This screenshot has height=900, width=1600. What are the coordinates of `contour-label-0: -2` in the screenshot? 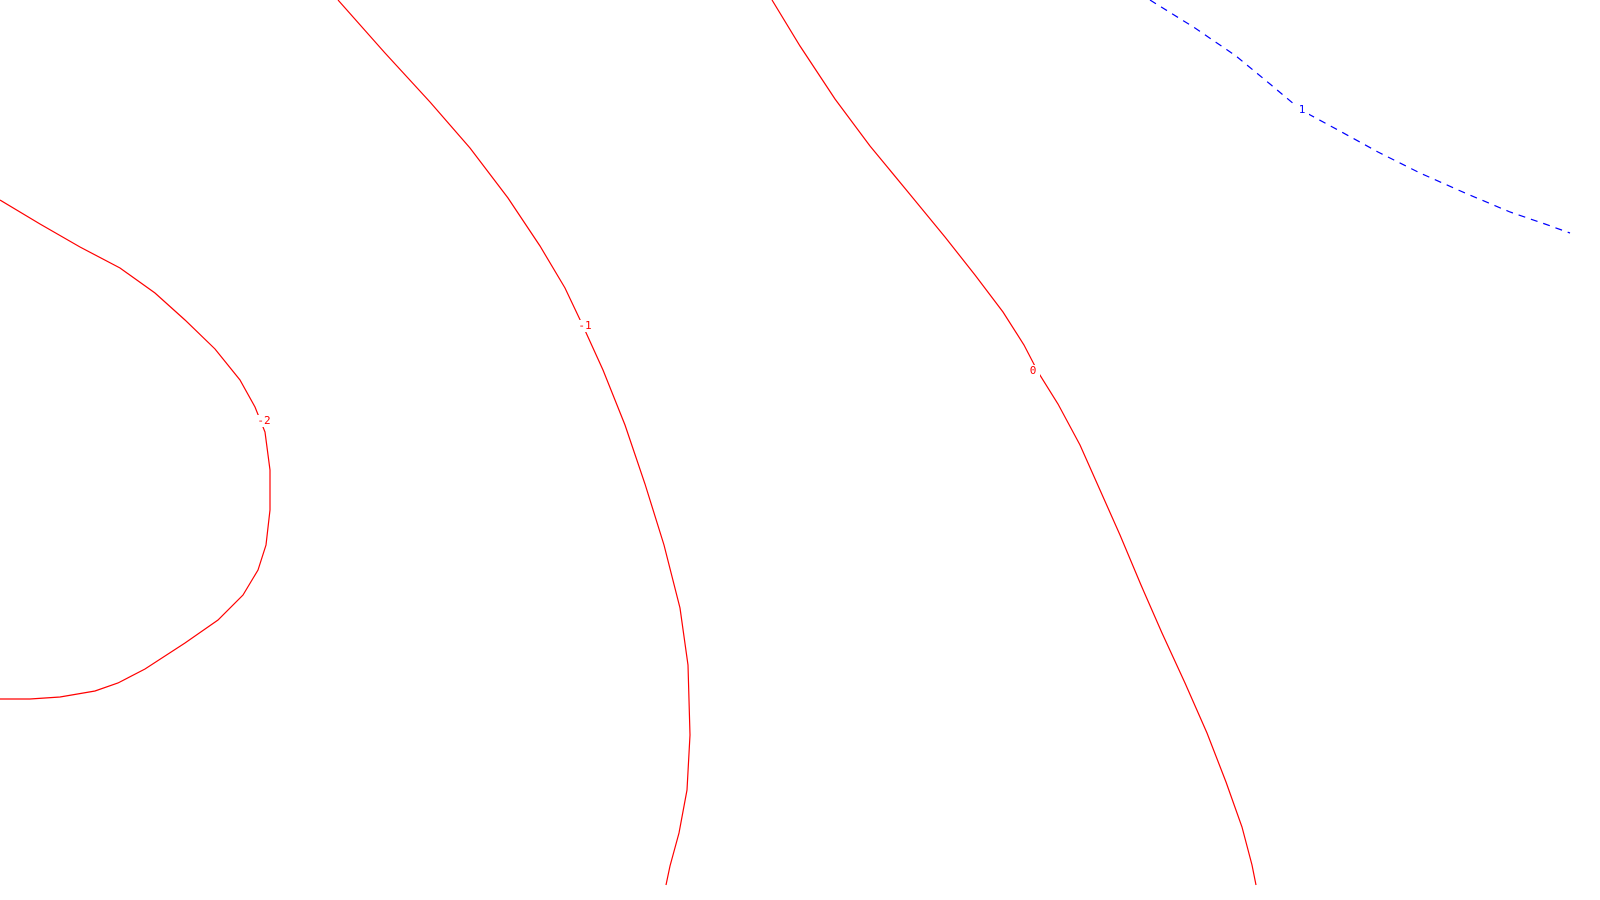 It's located at (263, 420).